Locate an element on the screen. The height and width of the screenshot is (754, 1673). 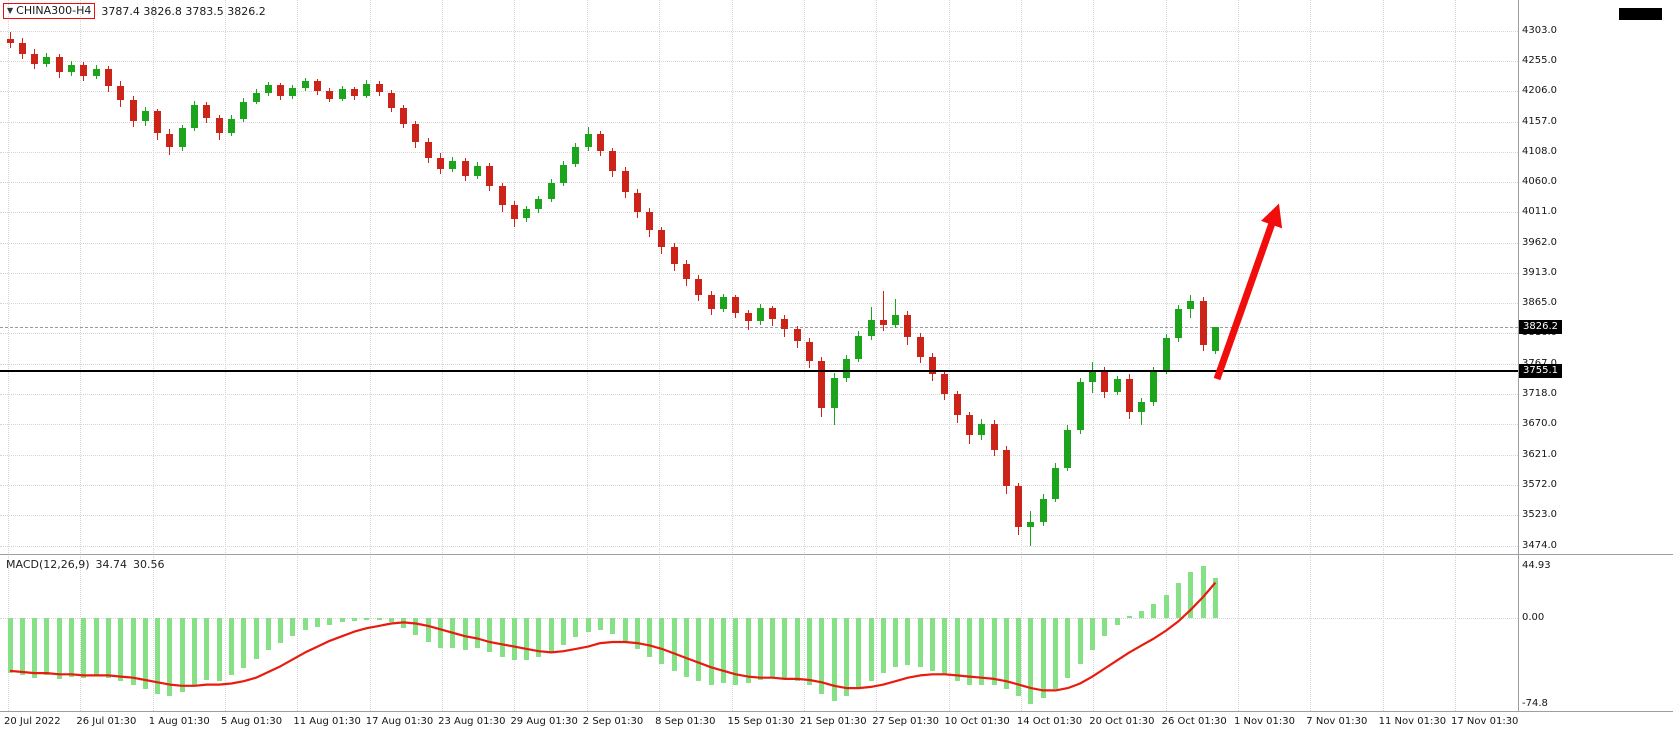
price-tick-label: 3718.0 is located at coordinates (1539, 394).